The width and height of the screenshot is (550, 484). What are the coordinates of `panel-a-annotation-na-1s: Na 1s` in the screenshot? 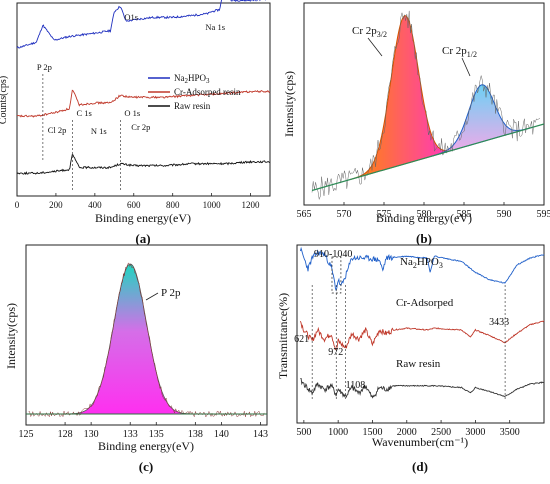 It's located at (215, 27).